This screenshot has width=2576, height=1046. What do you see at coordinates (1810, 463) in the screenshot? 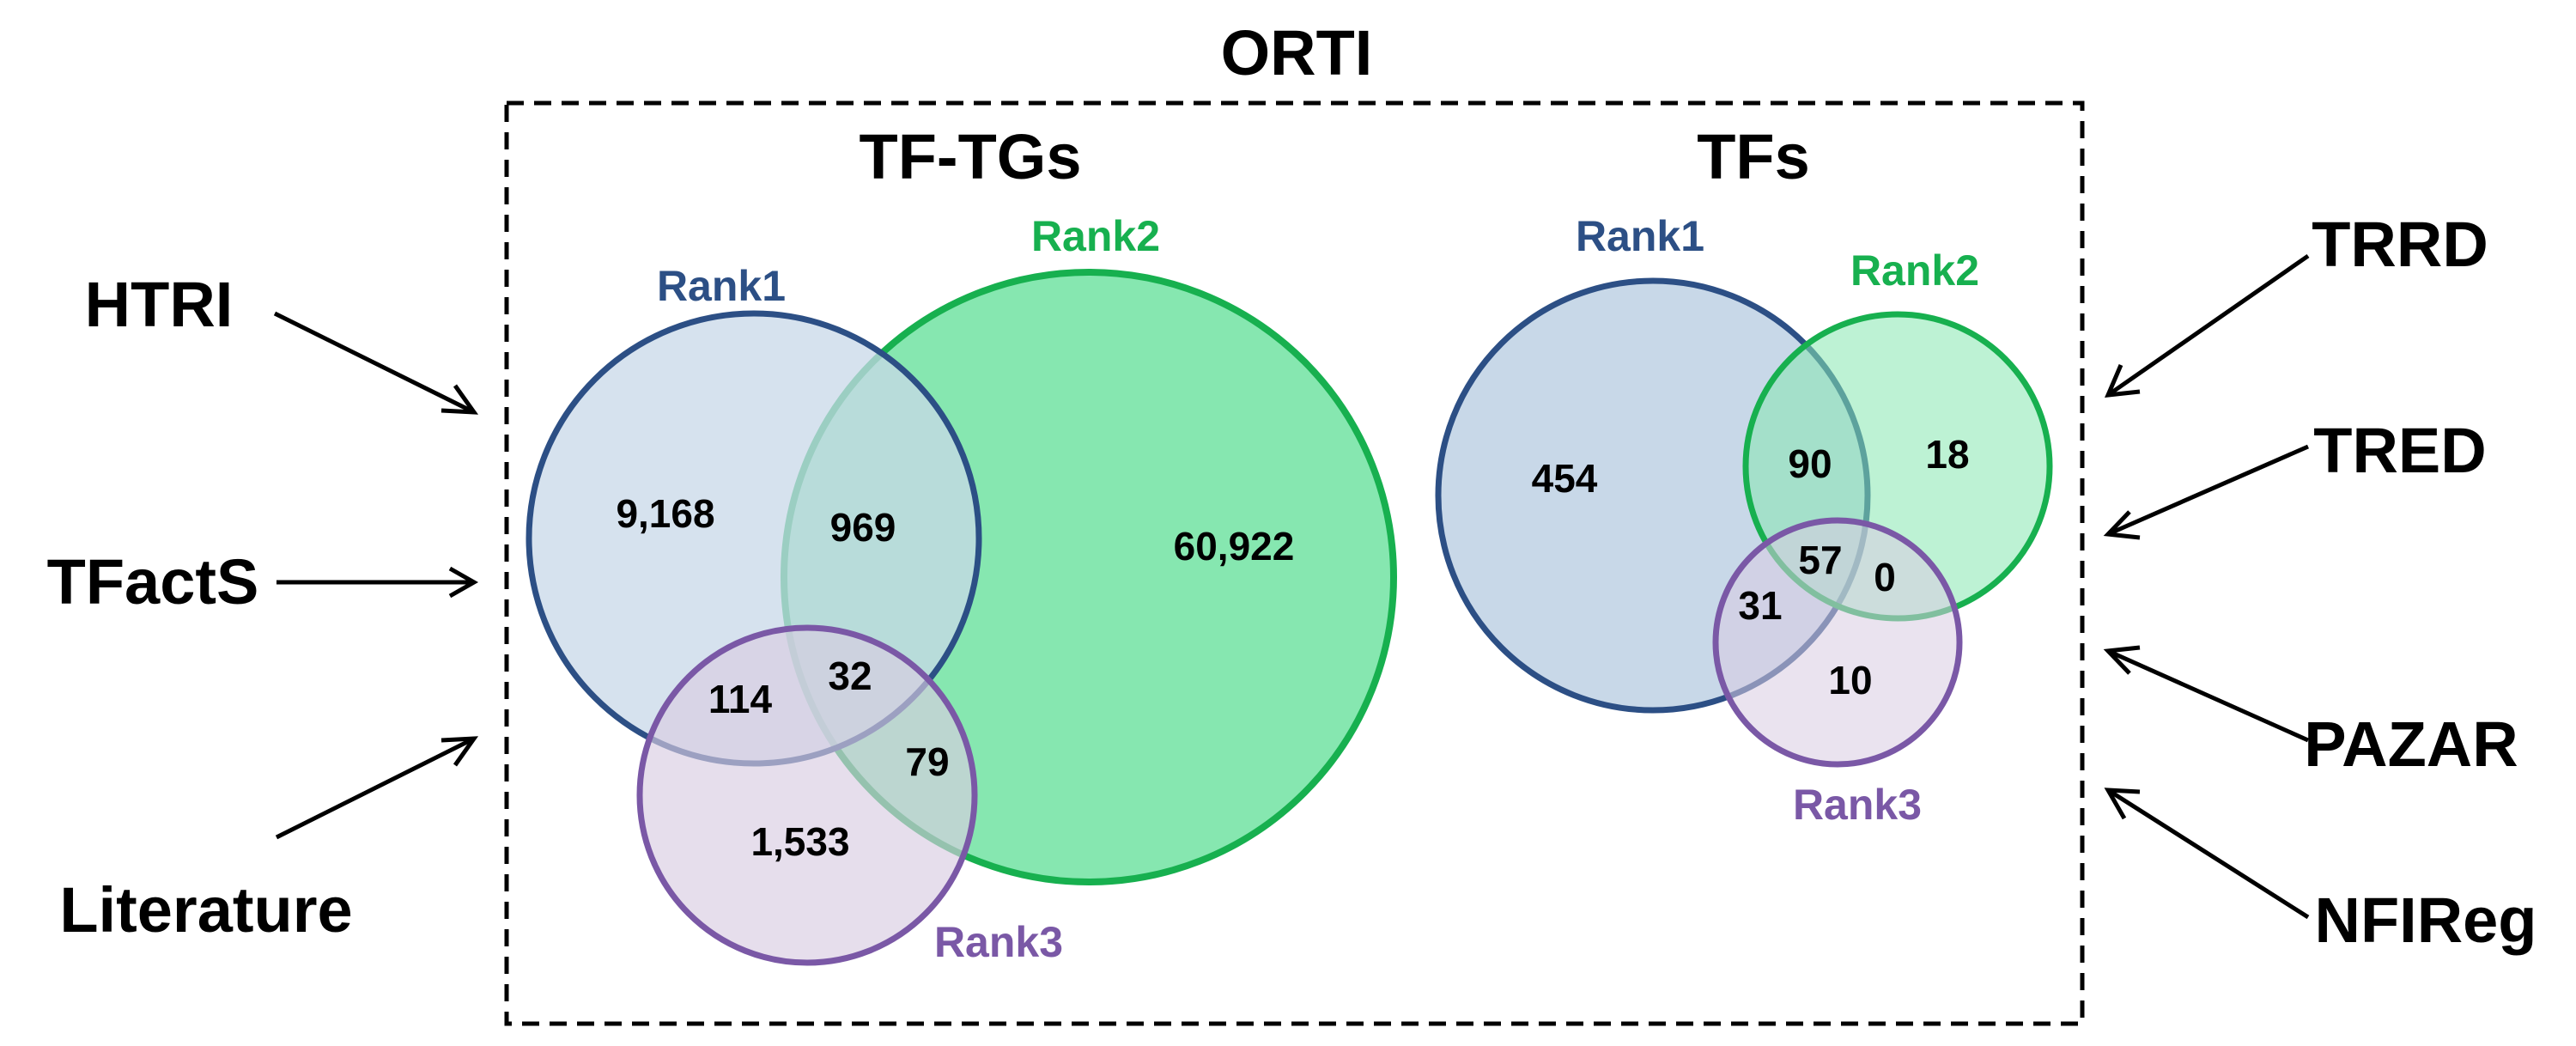
I see `tfs-rank1-rank2-count: 90` at bounding box center [1810, 463].